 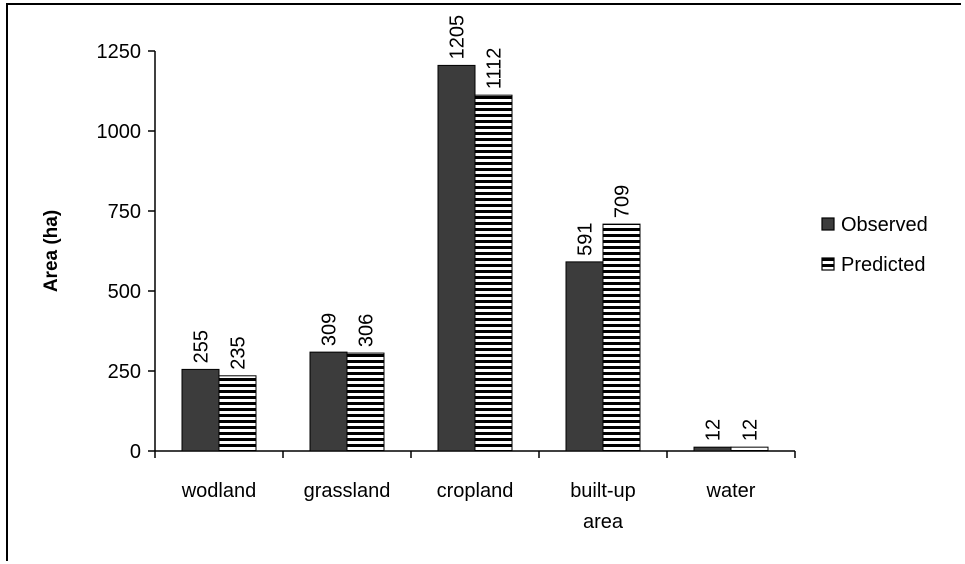 What do you see at coordinates (456, 258) in the screenshot?
I see `bar-observed-cropland` at bounding box center [456, 258].